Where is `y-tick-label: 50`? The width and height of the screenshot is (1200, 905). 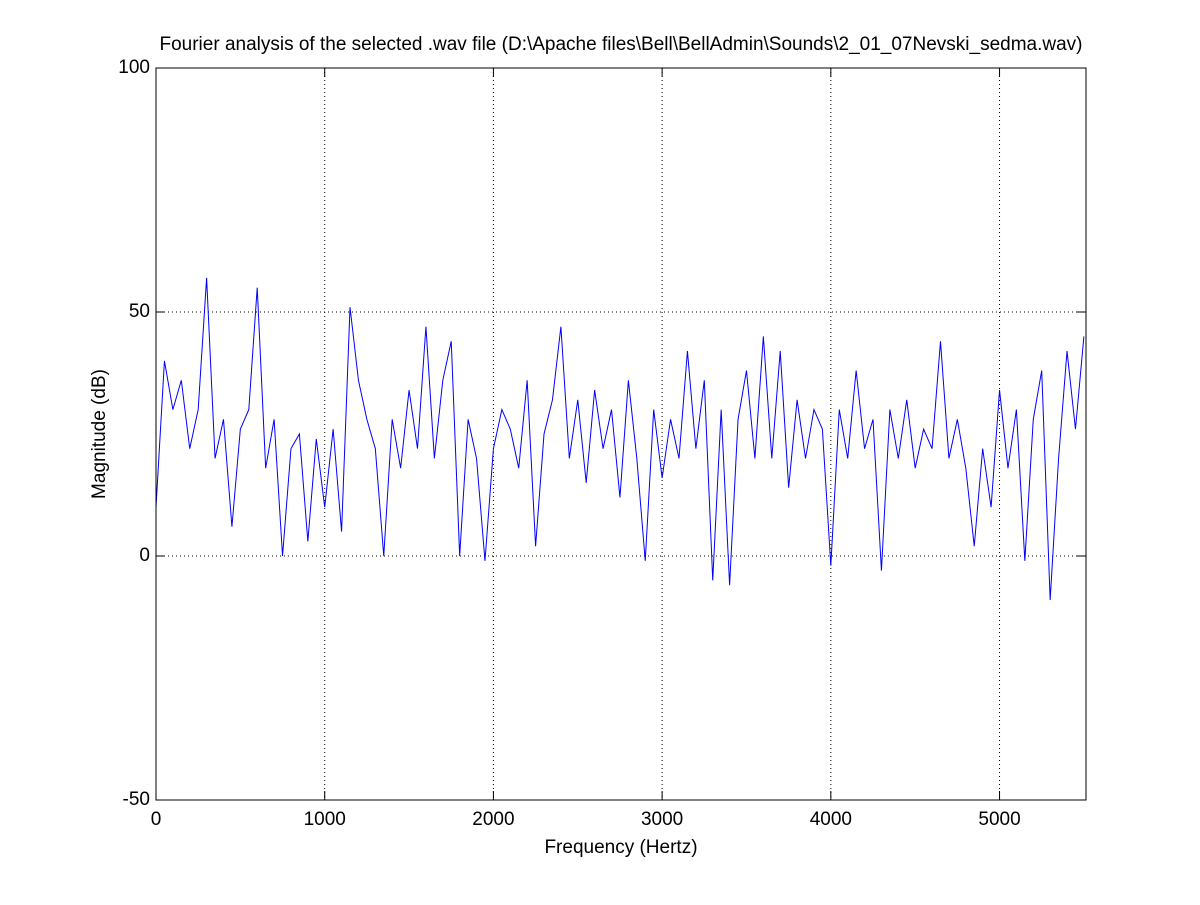
y-tick-label: 50 is located at coordinates (139, 311).